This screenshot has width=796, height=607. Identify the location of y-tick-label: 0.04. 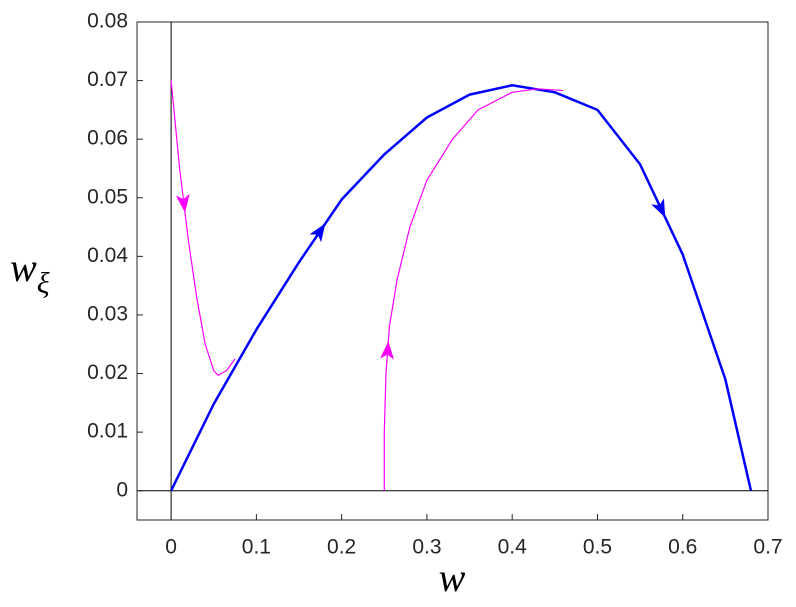
(107, 255).